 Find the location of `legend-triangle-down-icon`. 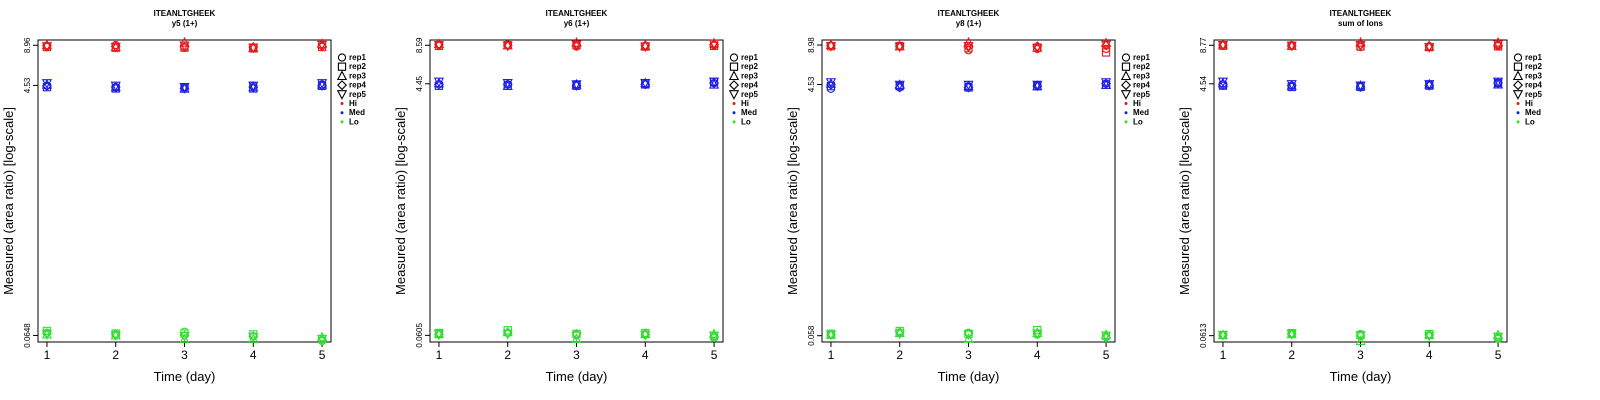

legend-triangle-down-icon is located at coordinates (1518, 95).